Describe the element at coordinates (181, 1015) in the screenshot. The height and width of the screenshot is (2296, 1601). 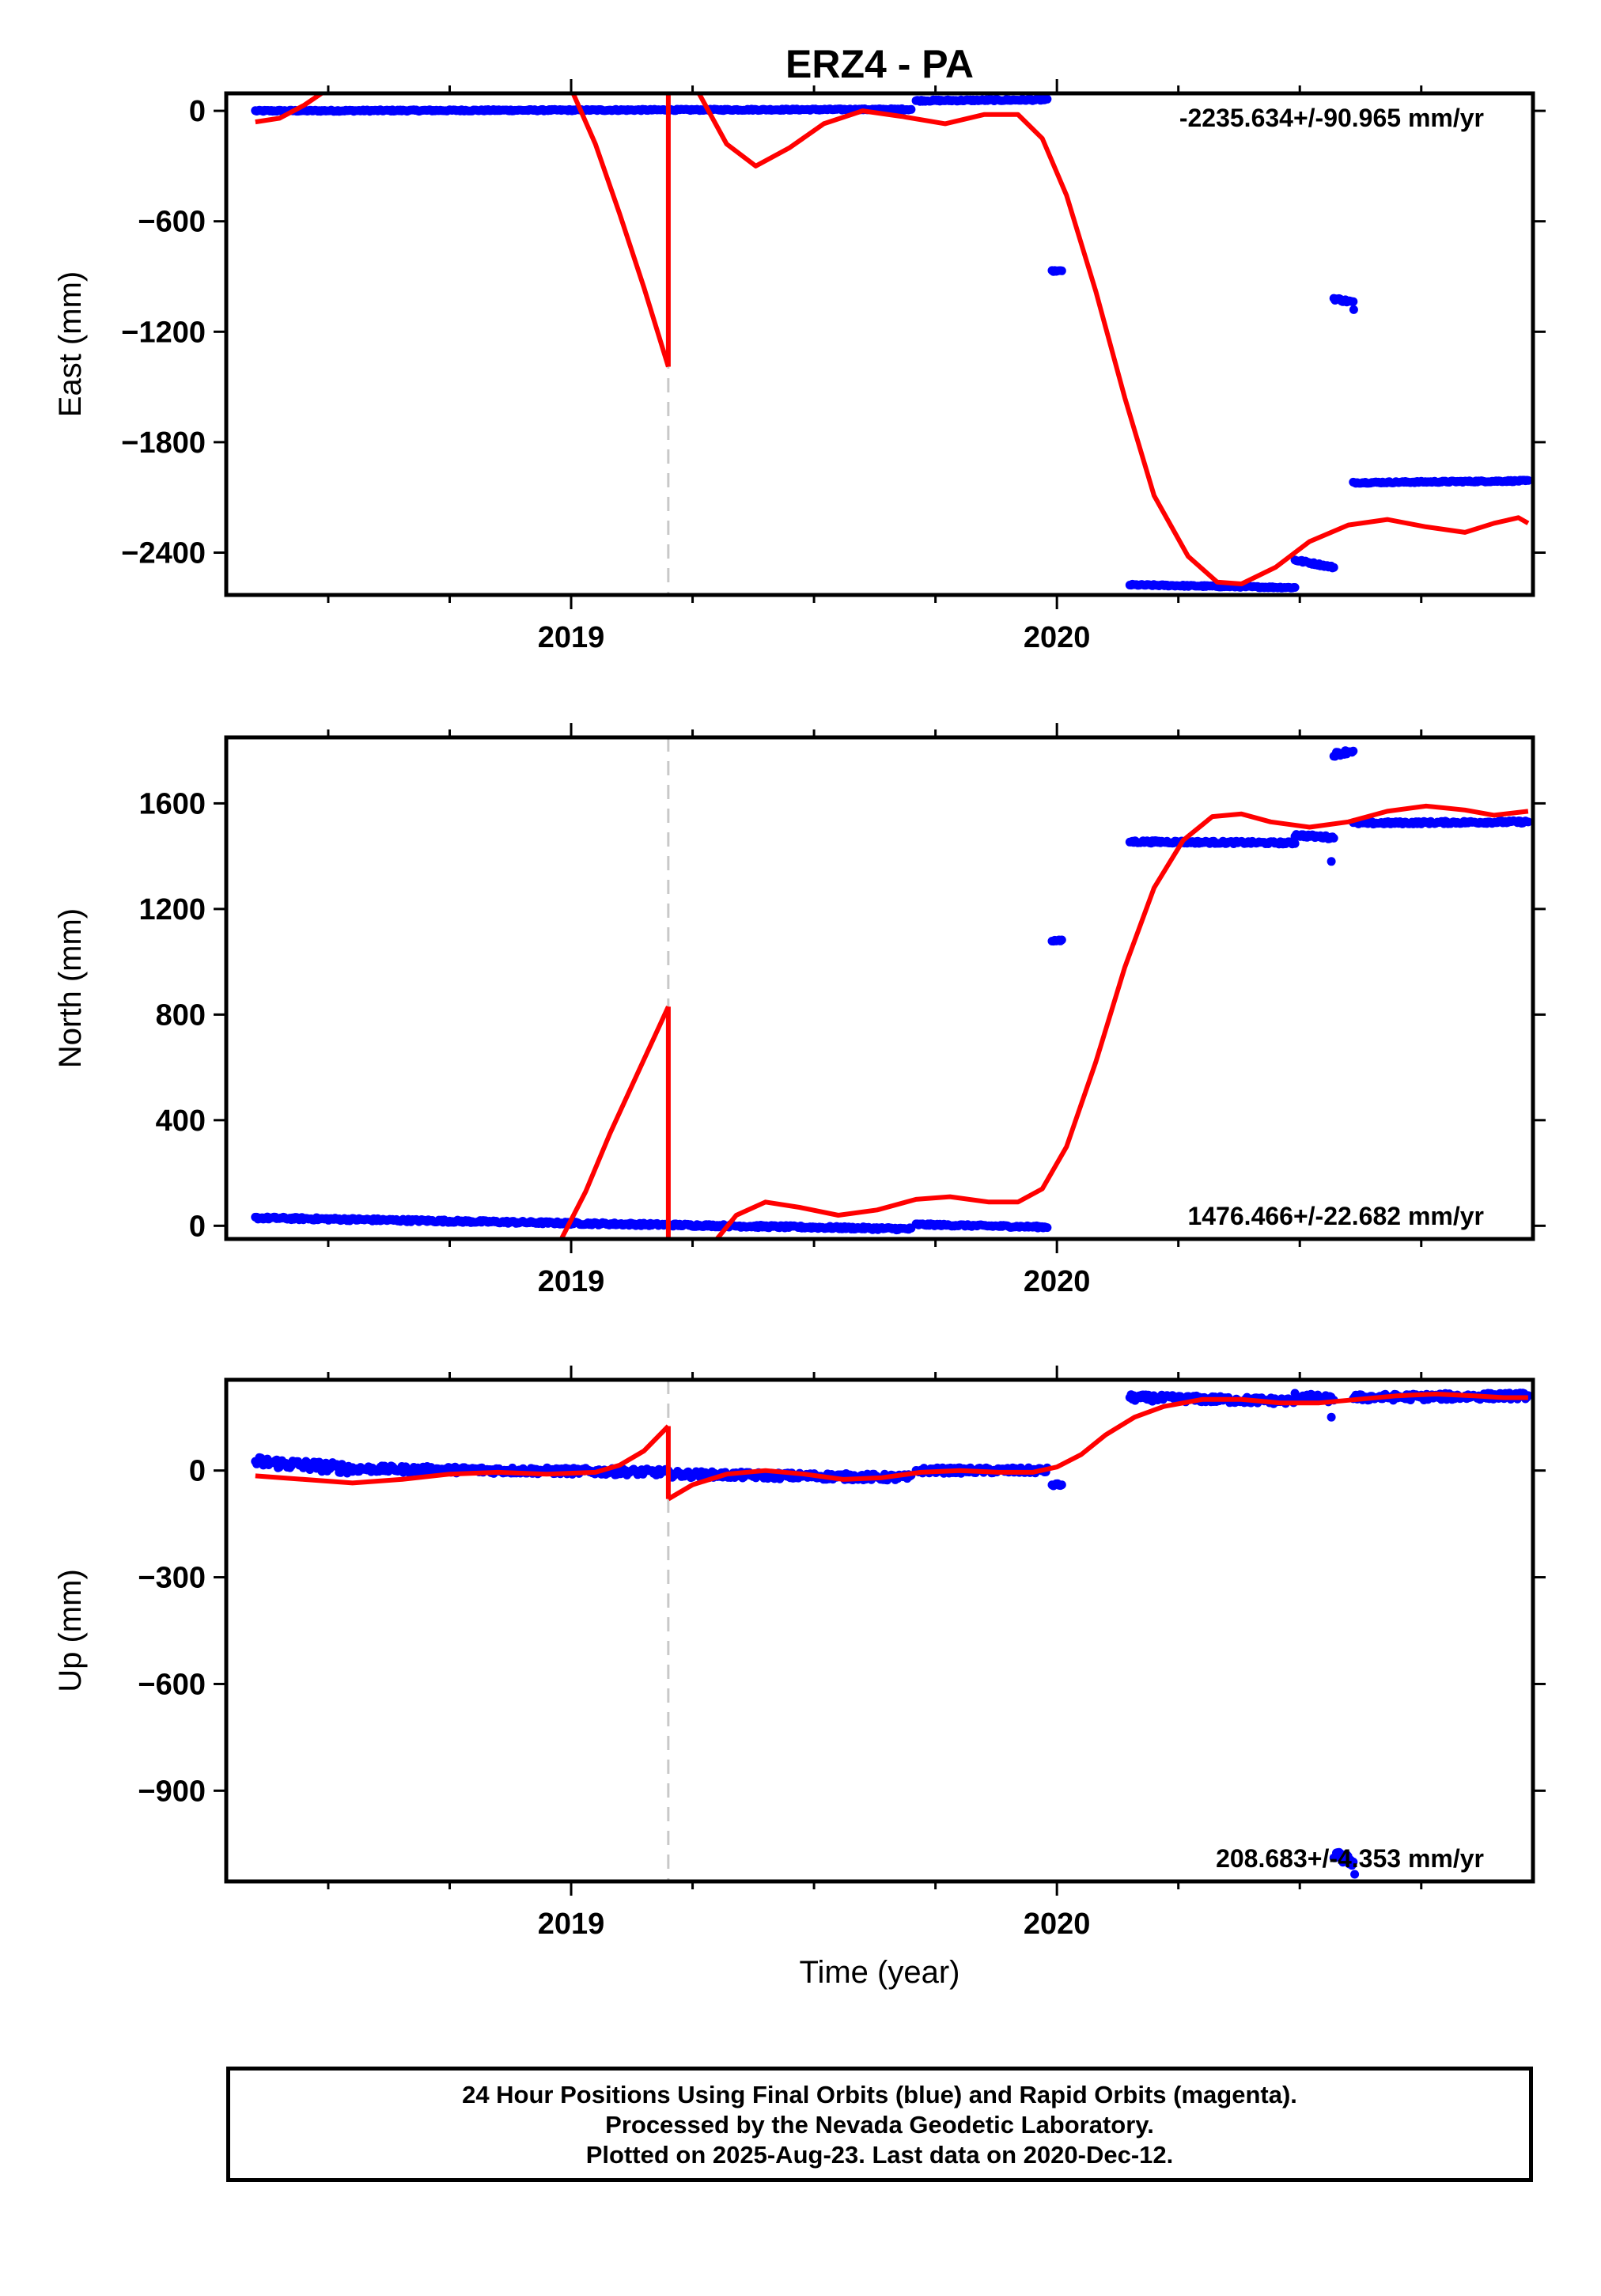
I see `y-tick-label: 800` at that location.